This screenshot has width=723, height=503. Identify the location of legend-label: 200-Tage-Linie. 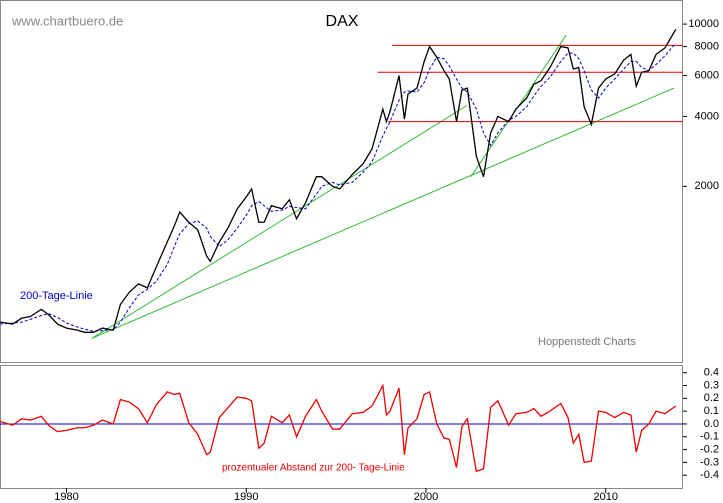
(56, 296).